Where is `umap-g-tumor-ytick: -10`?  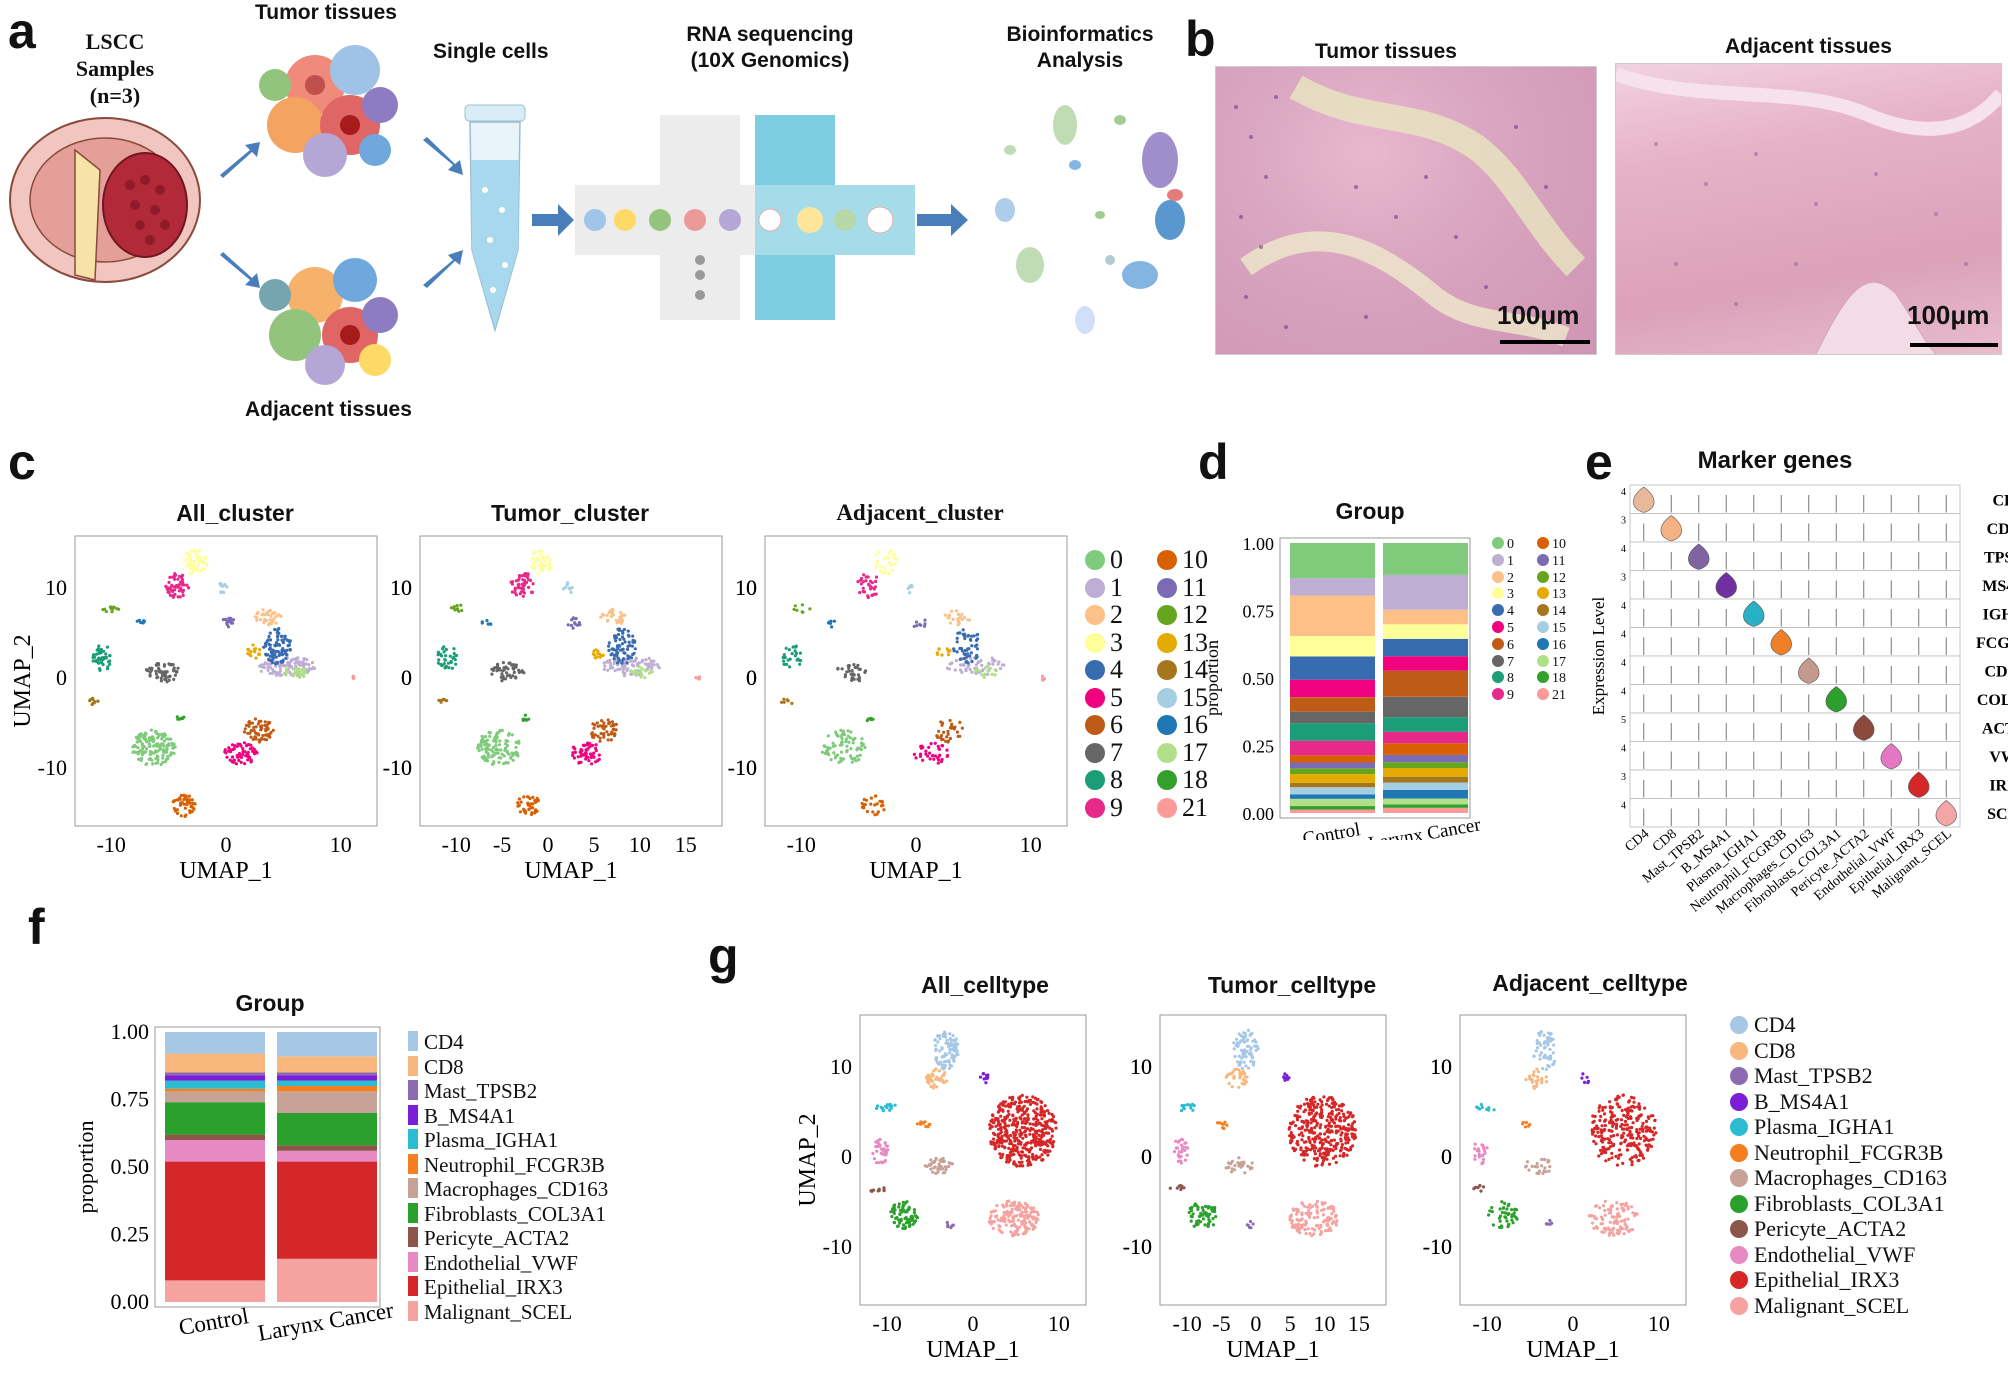
umap-g-tumor-ytick: -10 is located at coordinates (1137, 1246).